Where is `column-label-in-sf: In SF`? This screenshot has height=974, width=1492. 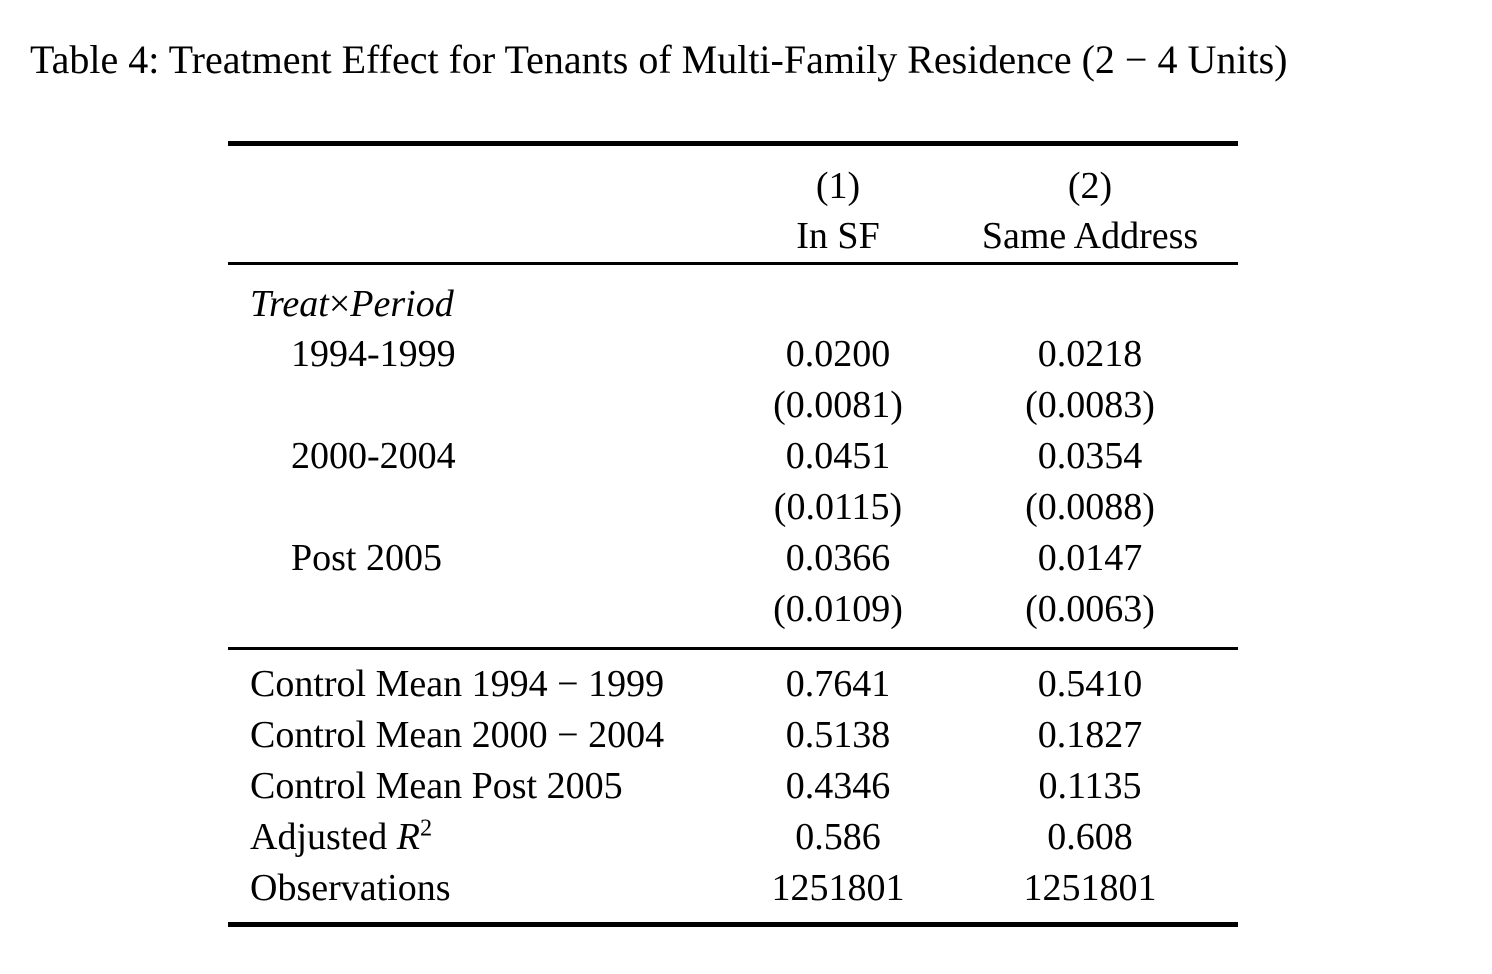 column-label-in-sf: In SF is located at coordinates (838, 237).